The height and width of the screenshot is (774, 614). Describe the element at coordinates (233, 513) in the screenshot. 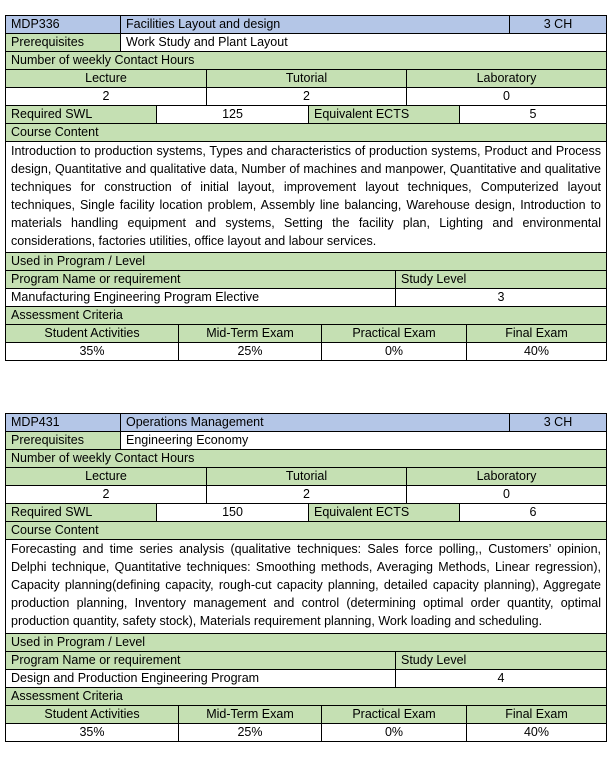

I see `swl-value: 150` at that location.